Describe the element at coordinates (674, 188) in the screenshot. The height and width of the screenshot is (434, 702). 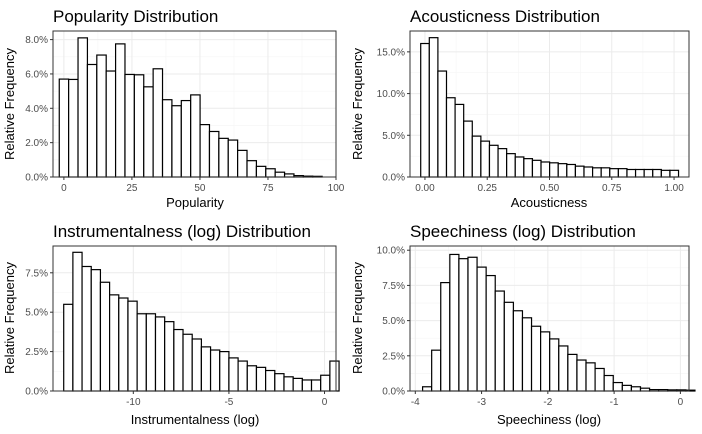
I see `x-tick-label: 1.00` at that location.